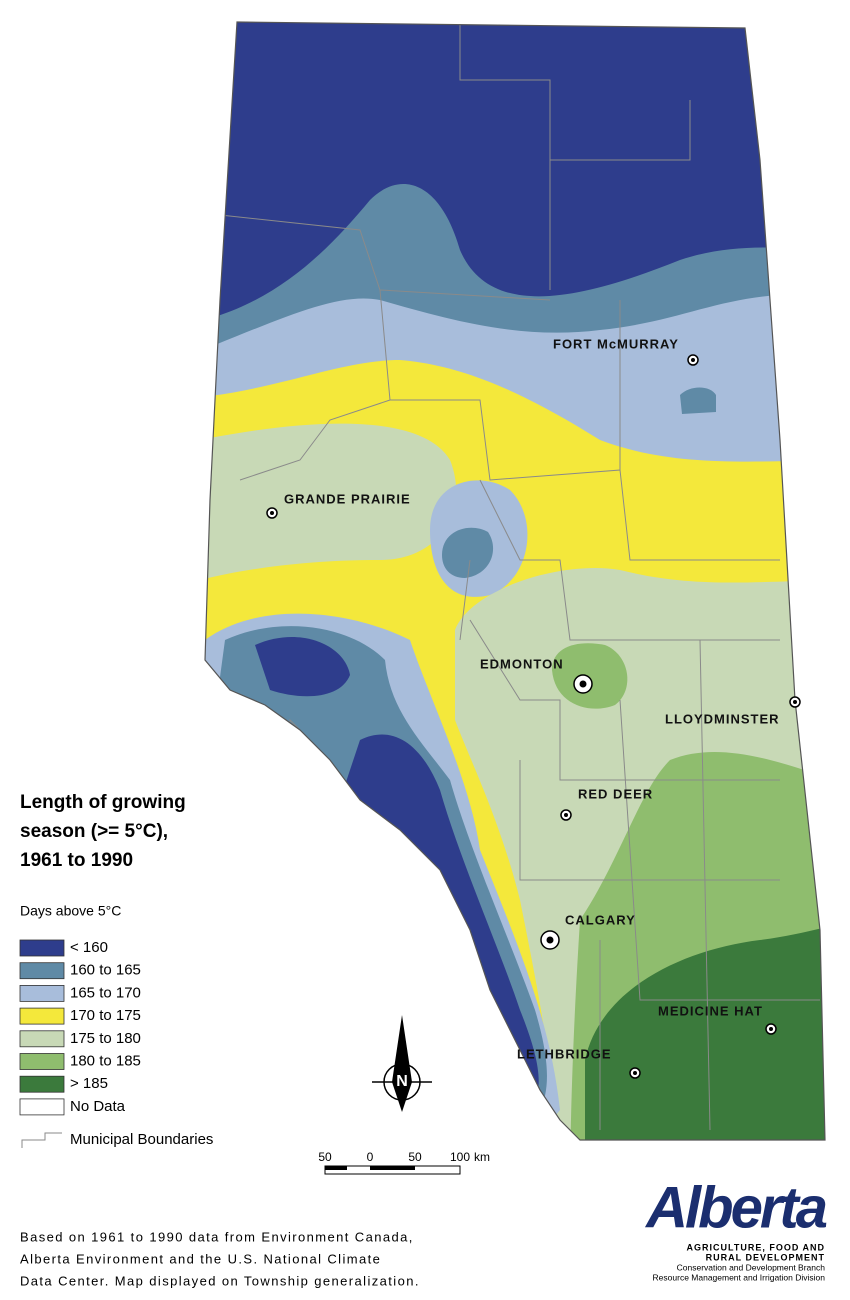 Image resolution: width=850 pixels, height=1300 pixels. I want to click on legend-title: Days above 5°C, so click(70, 911).